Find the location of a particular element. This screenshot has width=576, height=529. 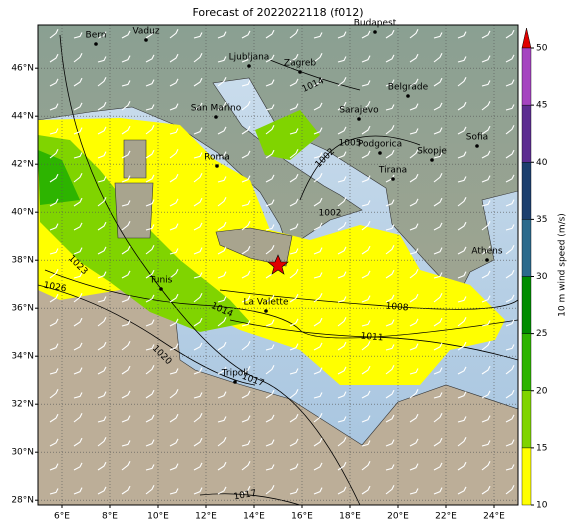

city-label: Skopje is located at coordinates (432, 152).